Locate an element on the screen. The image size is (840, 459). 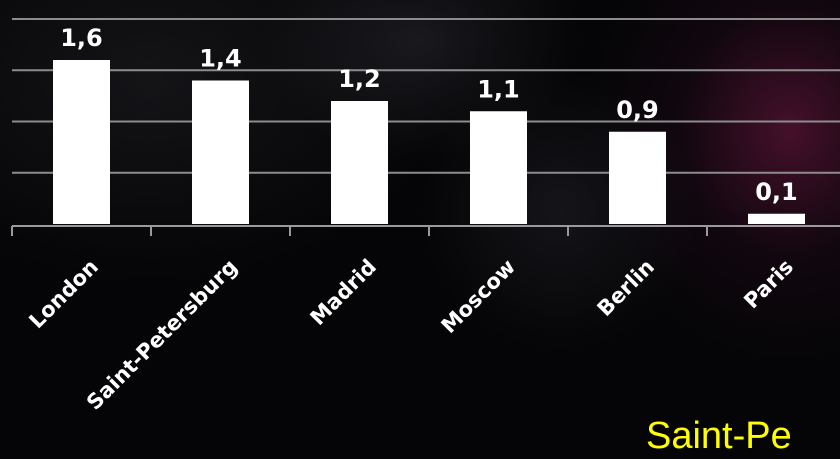
slide-caption: Saint-Pe is located at coordinates (719, 436).